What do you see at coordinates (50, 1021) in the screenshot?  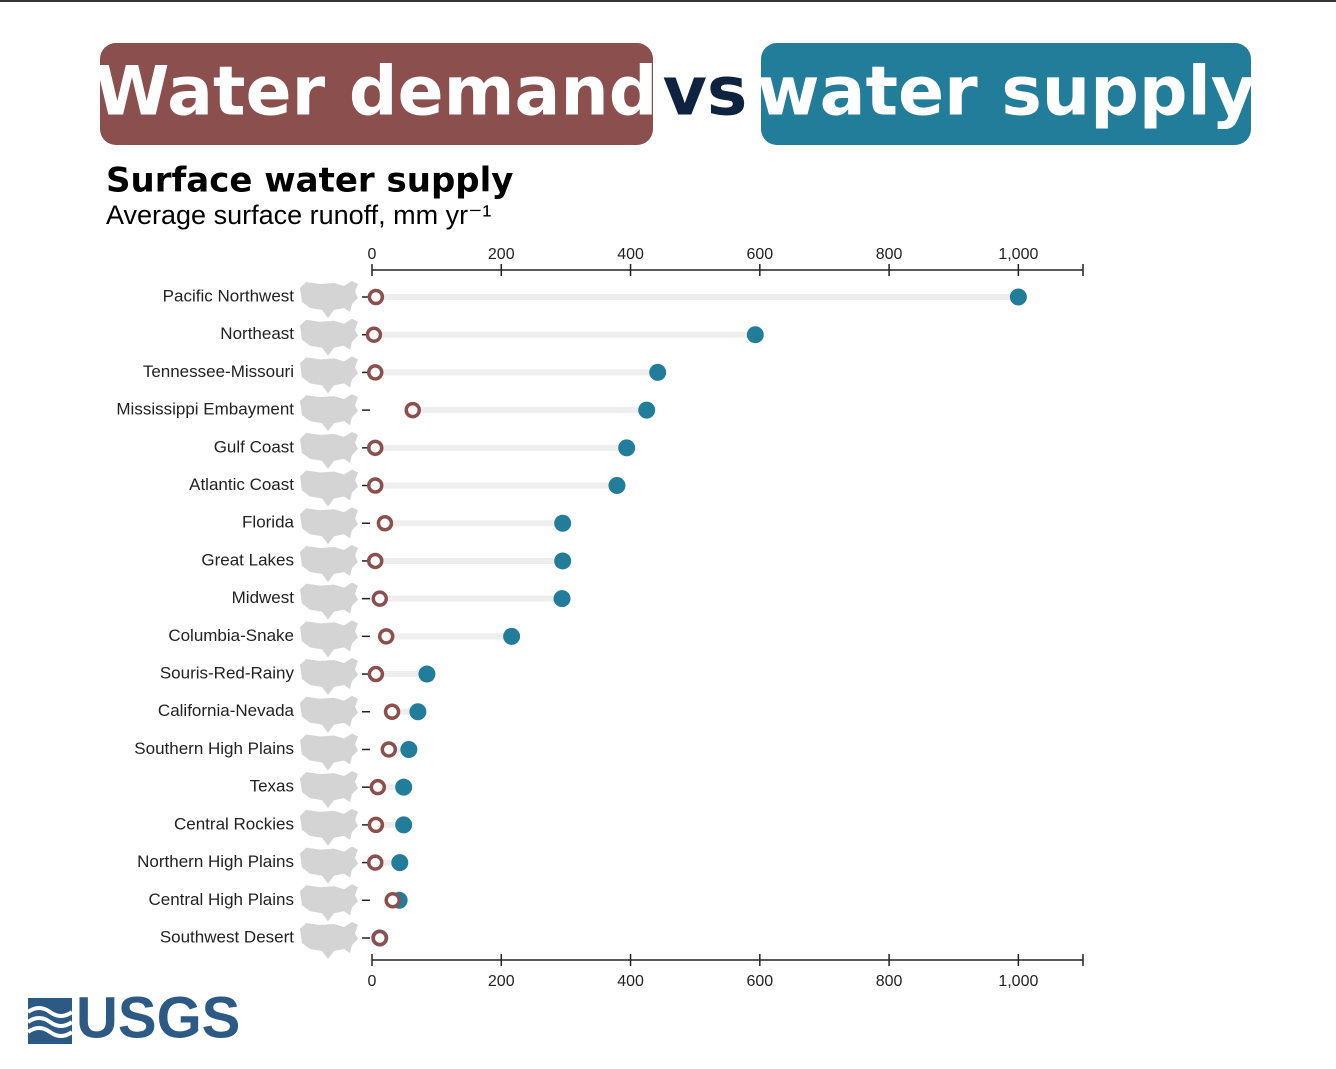 I see `logo-waves` at bounding box center [50, 1021].